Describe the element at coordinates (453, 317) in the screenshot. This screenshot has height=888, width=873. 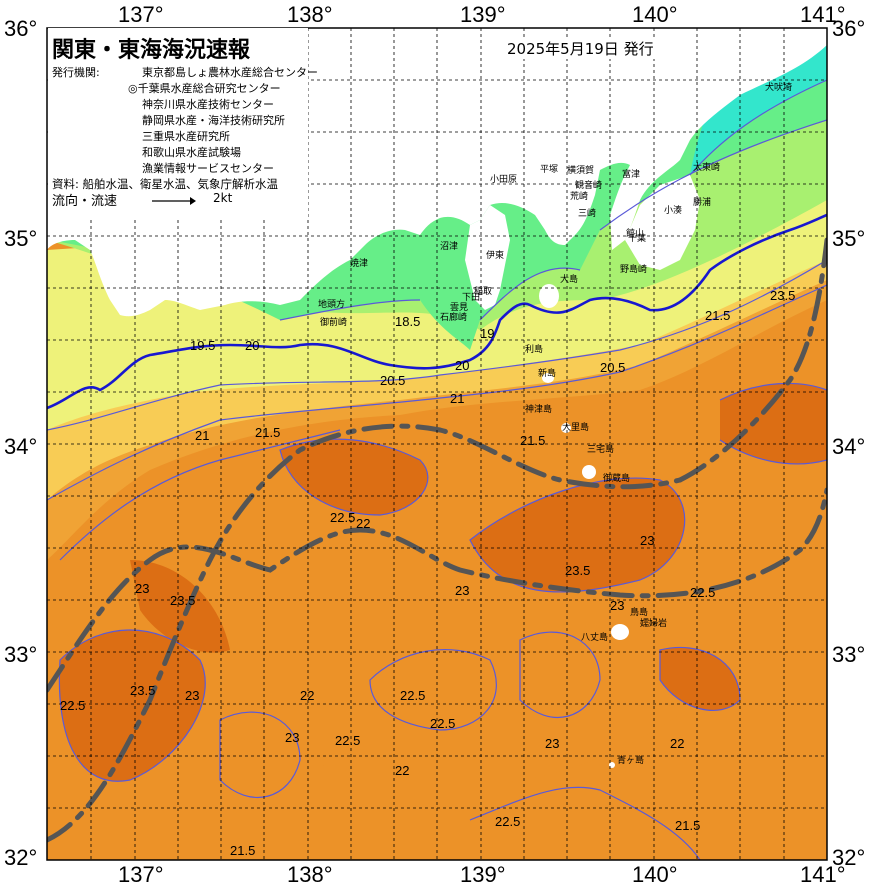
I see `place-label: 石廊崎` at that location.